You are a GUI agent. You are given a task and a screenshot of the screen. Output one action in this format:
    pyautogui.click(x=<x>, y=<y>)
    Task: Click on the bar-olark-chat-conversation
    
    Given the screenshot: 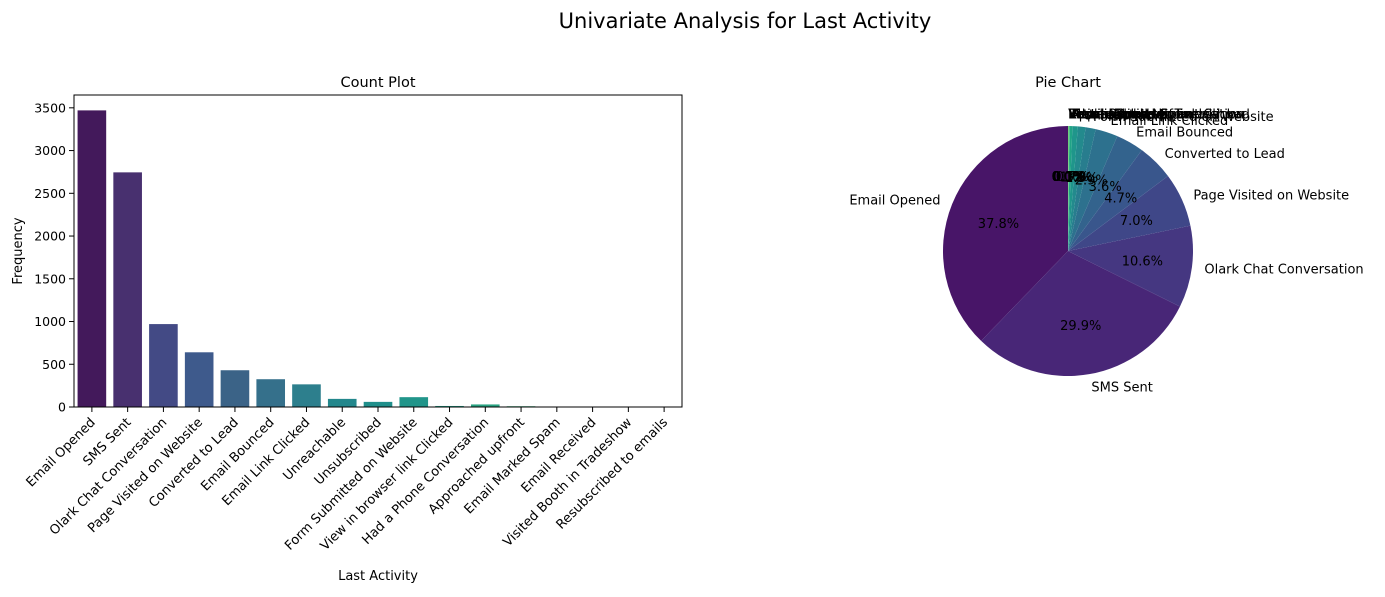 What is the action you would take?
    pyautogui.click(x=163, y=365)
    